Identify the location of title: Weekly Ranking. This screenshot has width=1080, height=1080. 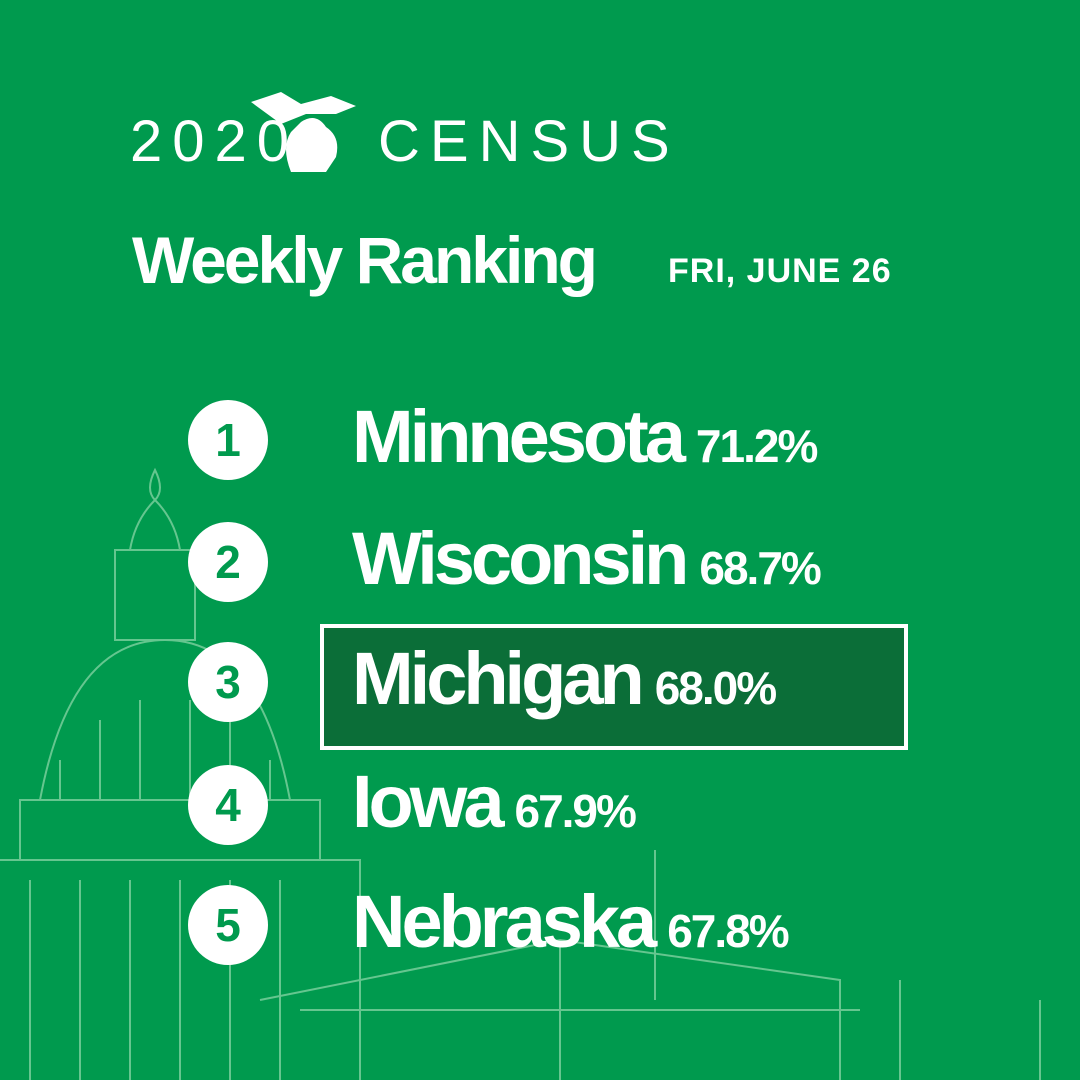
(365, 260).